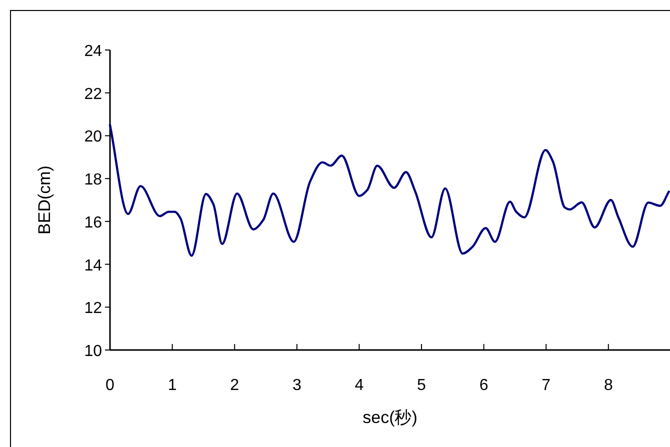 This screenshot has height=447, width=670. I want to click on y-tick-label: 18, so click(93, 180).